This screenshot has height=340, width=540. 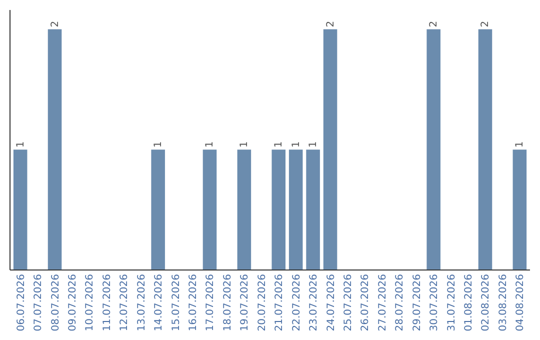 I want to click on x-tick-label: 16.07.2026, so click(x=194, y=303).